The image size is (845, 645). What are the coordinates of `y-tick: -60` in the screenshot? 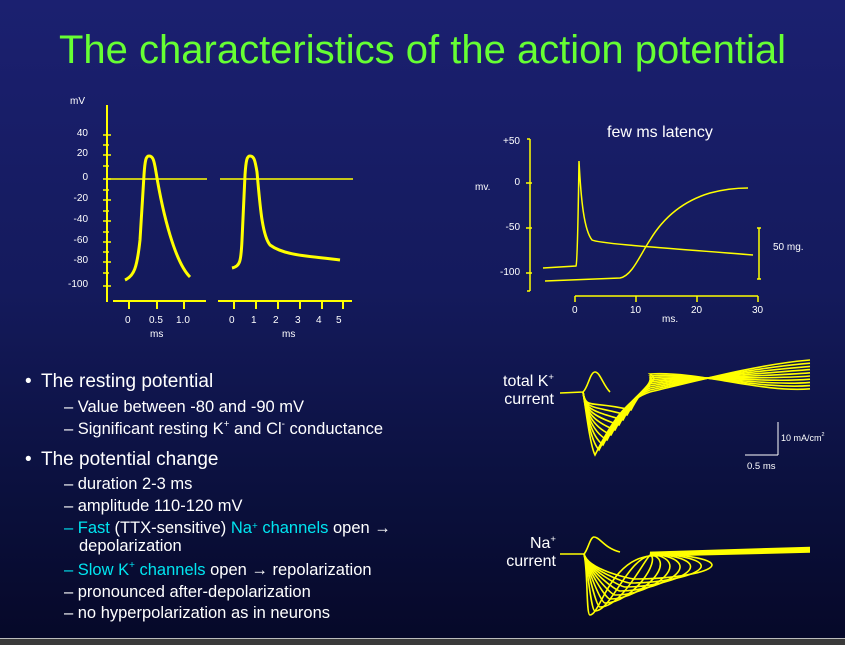 It's located at (80, 240).